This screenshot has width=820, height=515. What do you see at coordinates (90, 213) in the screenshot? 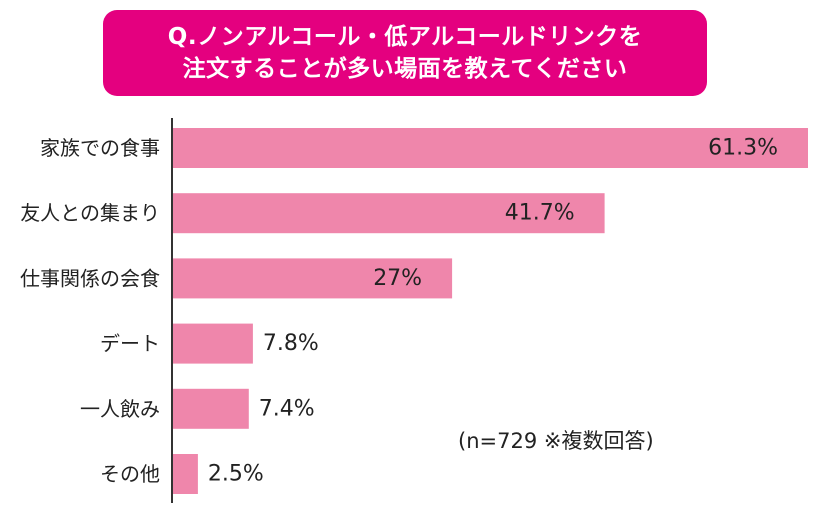
I see `category-label-2: 友人との集まり` at bounding box center [90, 213].